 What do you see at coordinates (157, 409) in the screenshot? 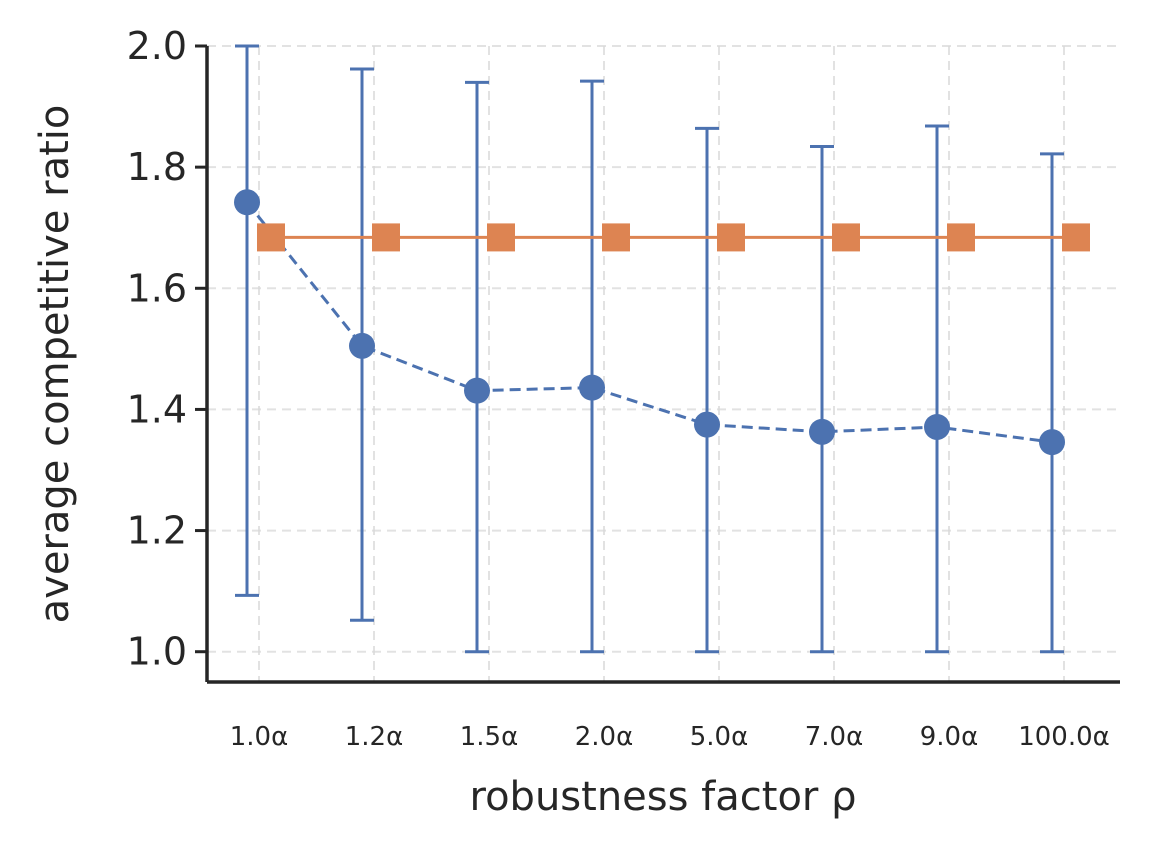
I see `y-tick-label: 1.4` at bounding box center [157, 409].